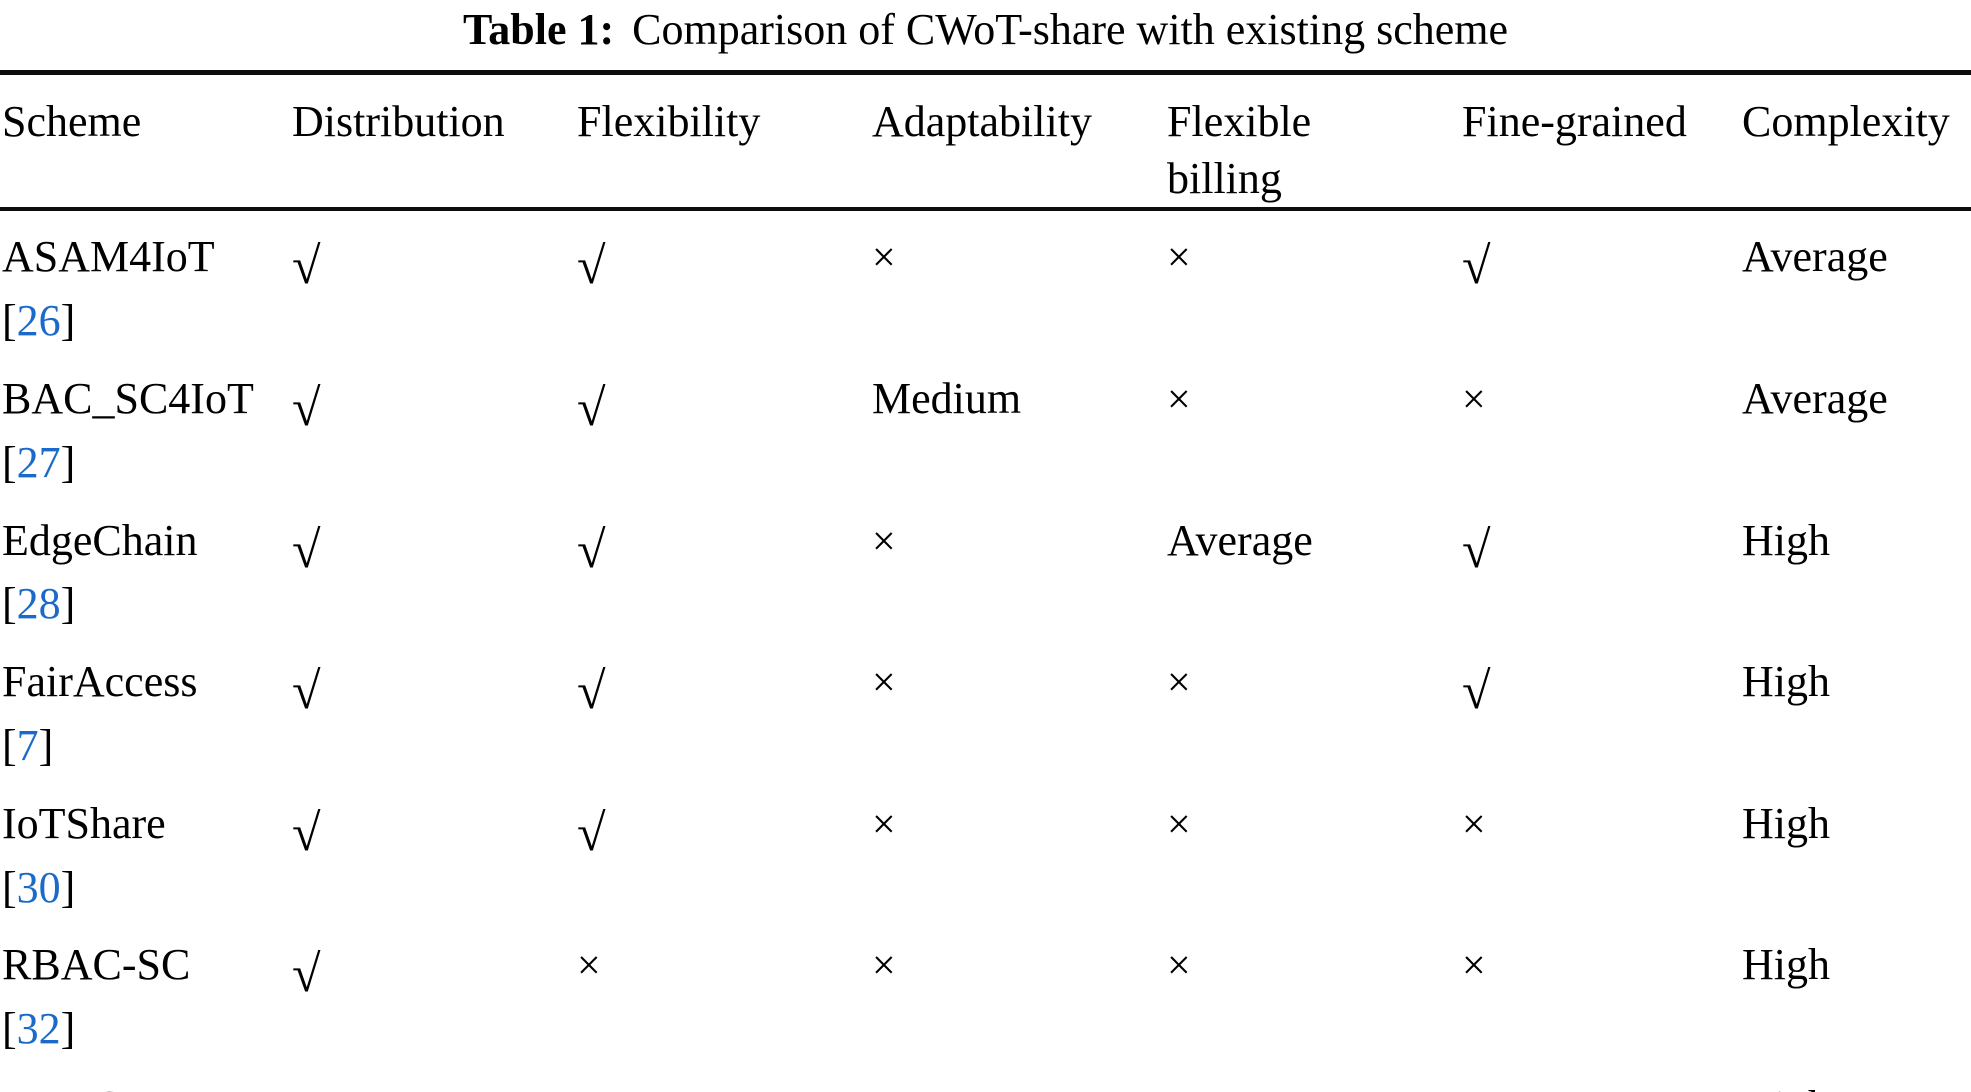  I want to click on table-row: ASAM4IoT [26] √ √ × × √ Average, so click(985, 281).